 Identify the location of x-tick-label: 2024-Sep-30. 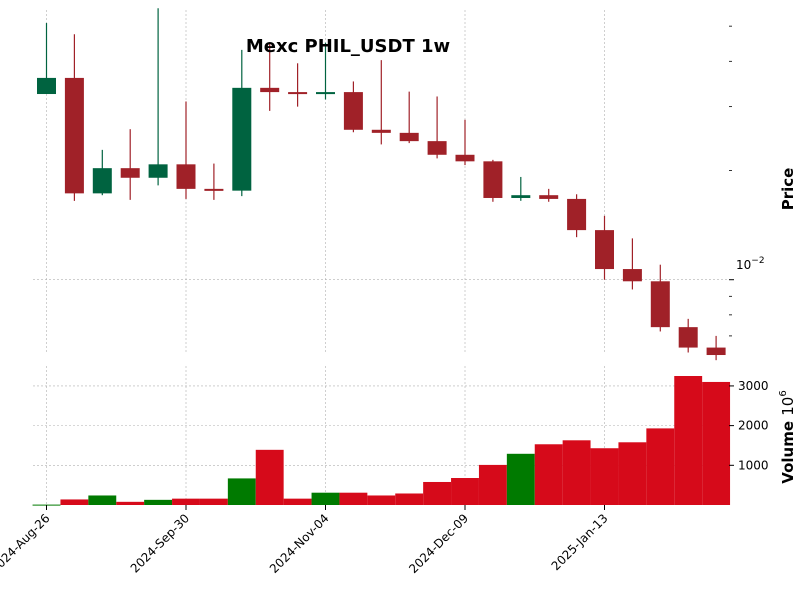
(160, 543).